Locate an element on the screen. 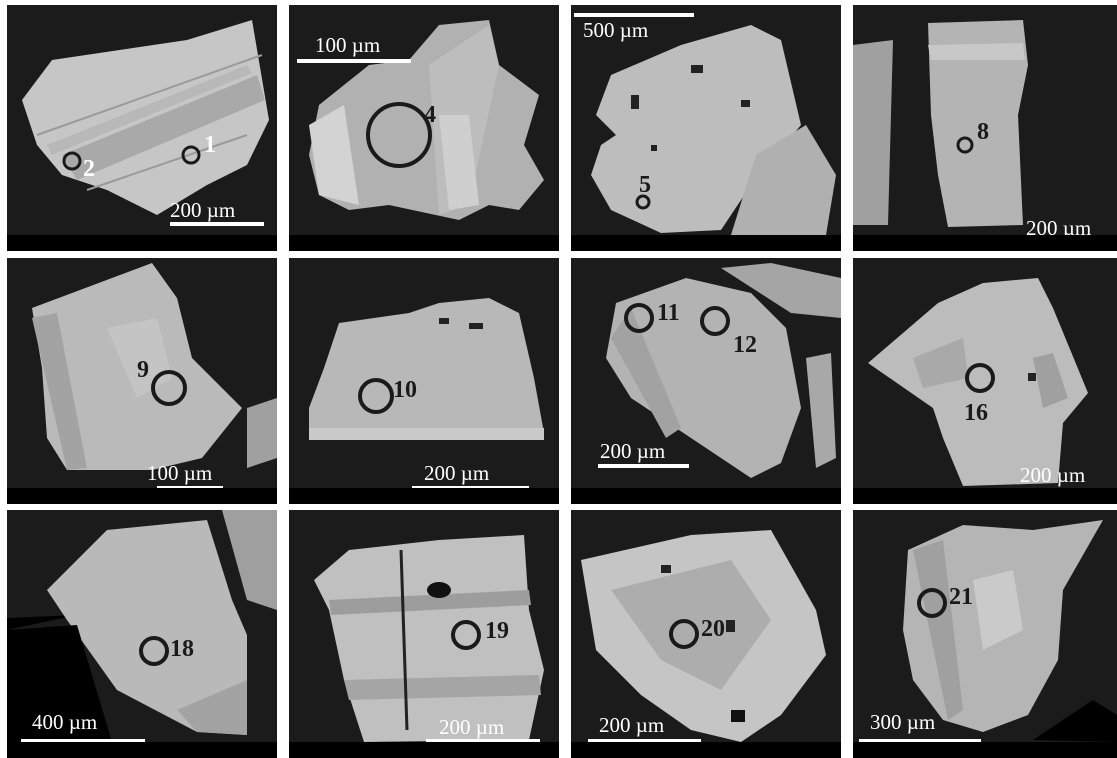 This screenshot has height=758, width=1117. panel-4: 8 200 µm is located at coordinates (985, 128).